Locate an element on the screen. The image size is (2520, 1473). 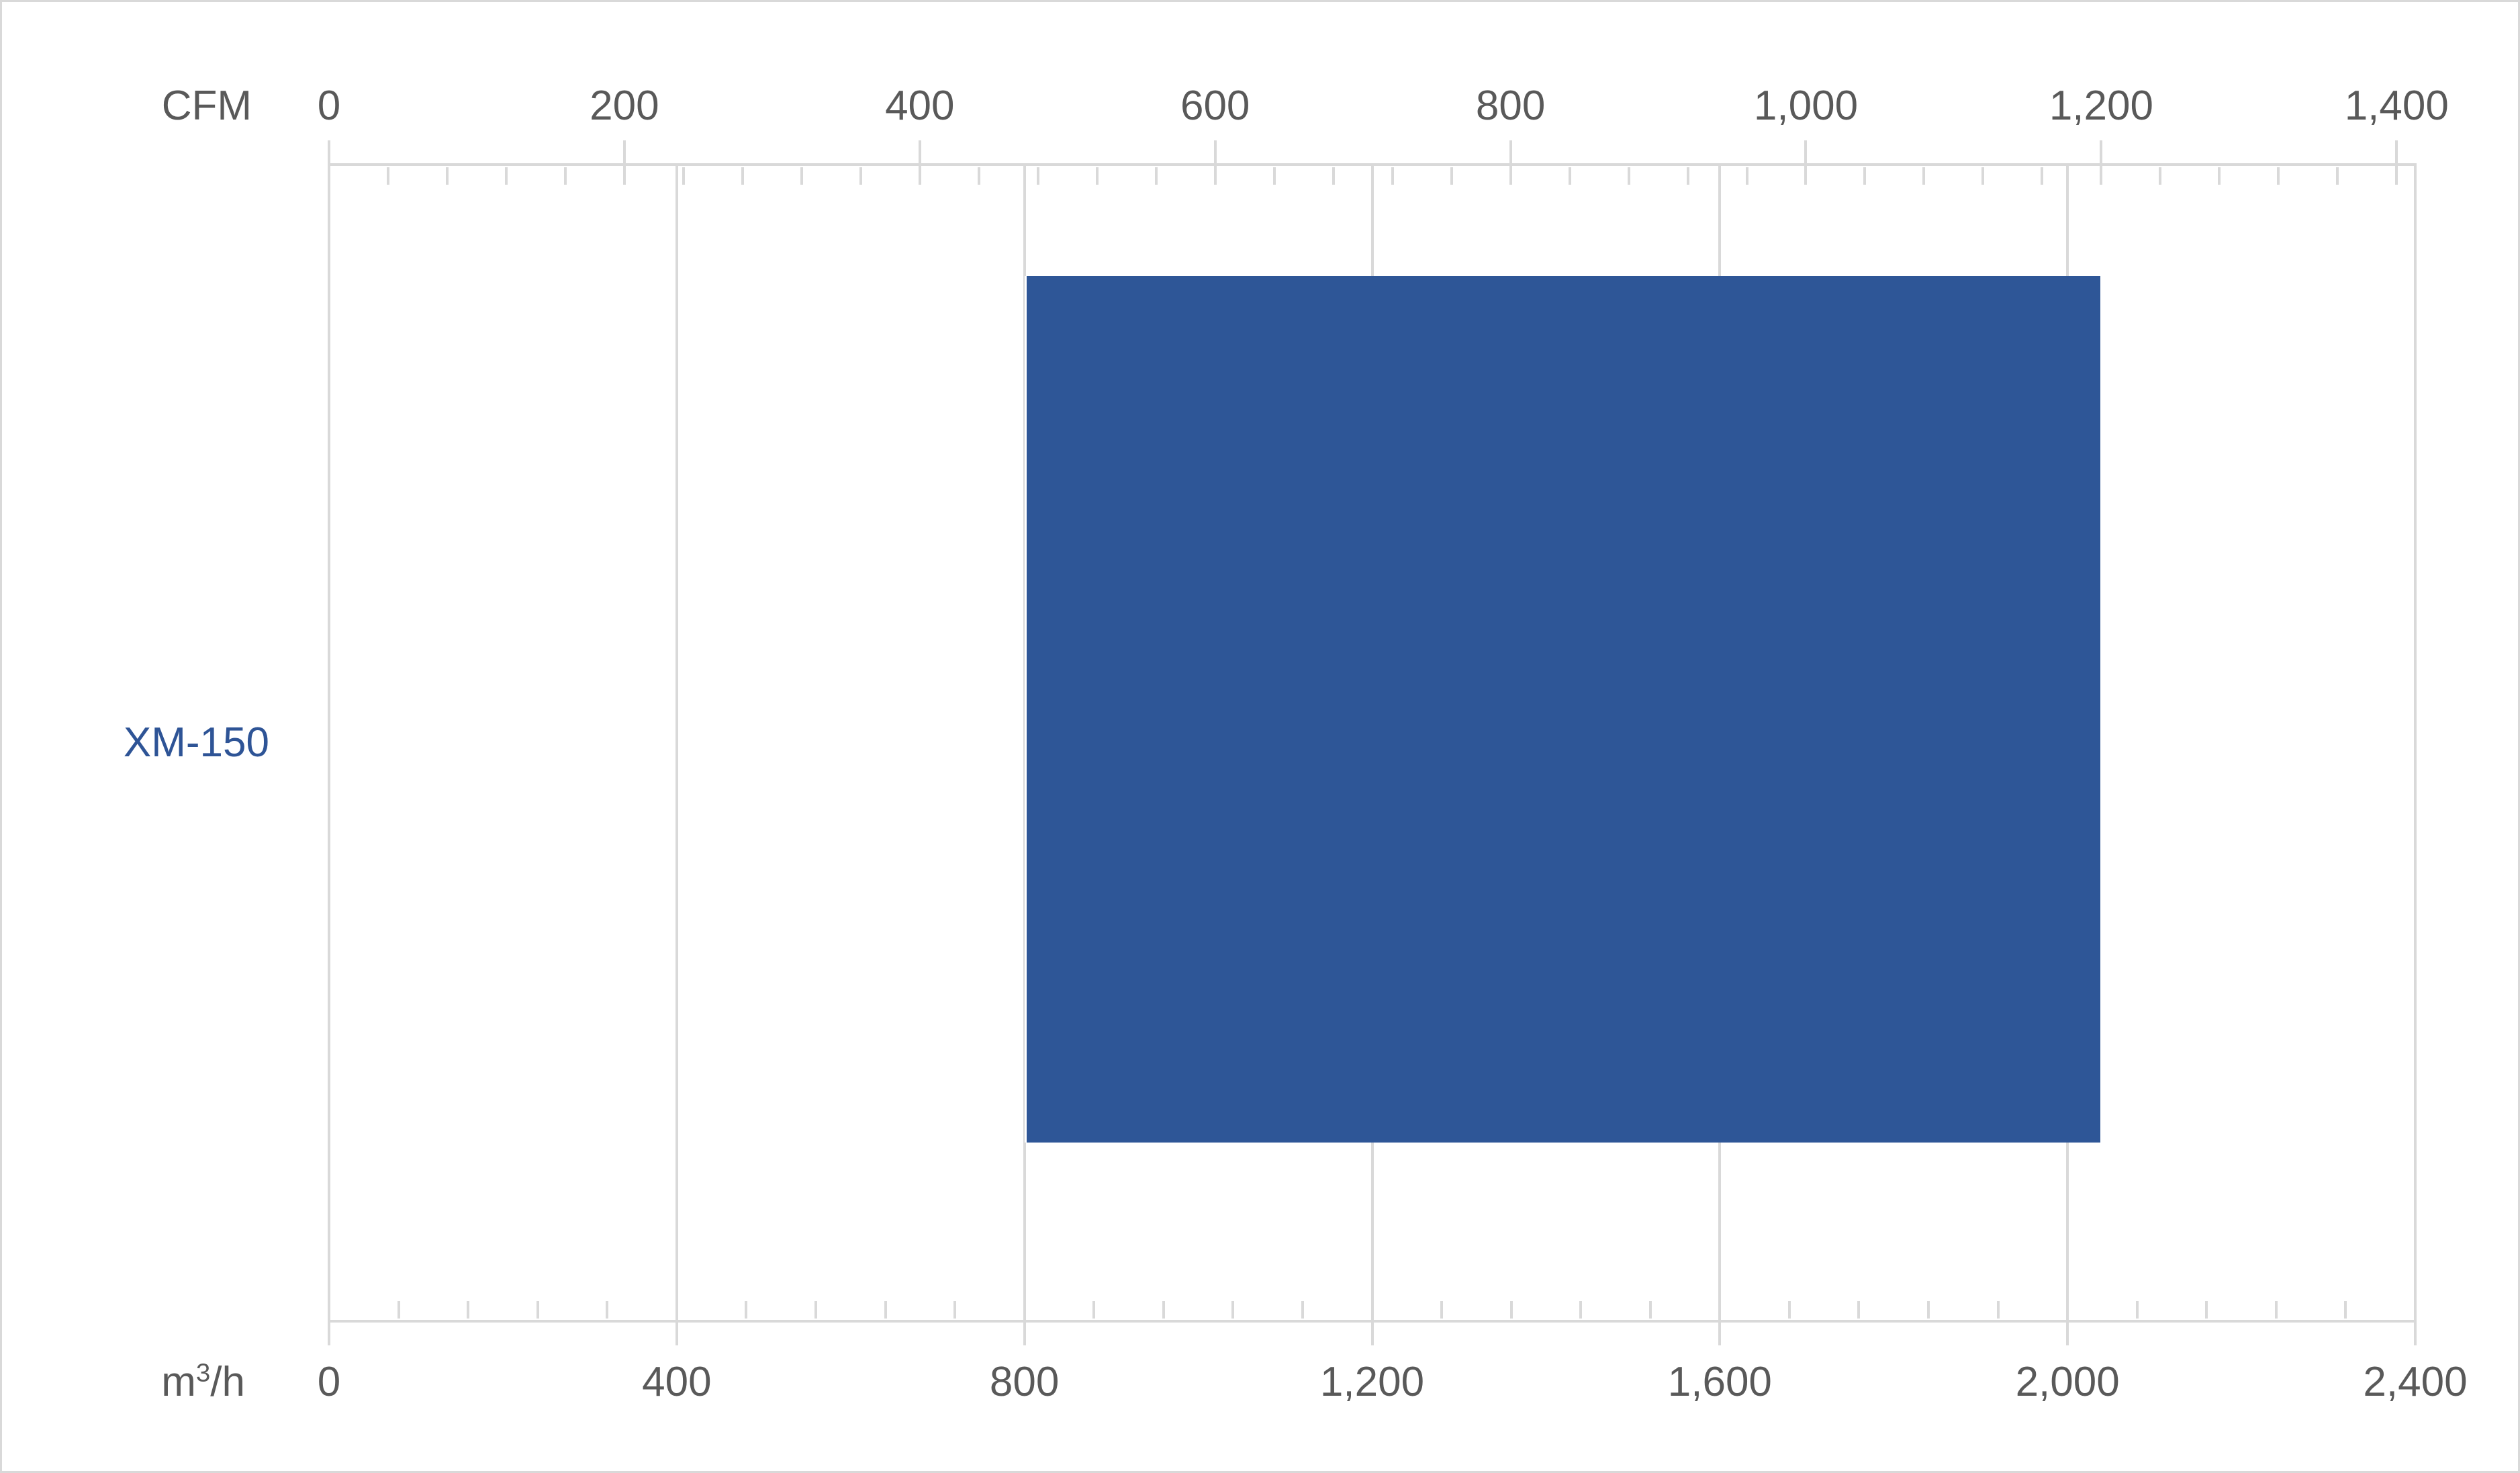
bottom-axis-minor-tick-1920 is located at coordinates (1998, 1310).